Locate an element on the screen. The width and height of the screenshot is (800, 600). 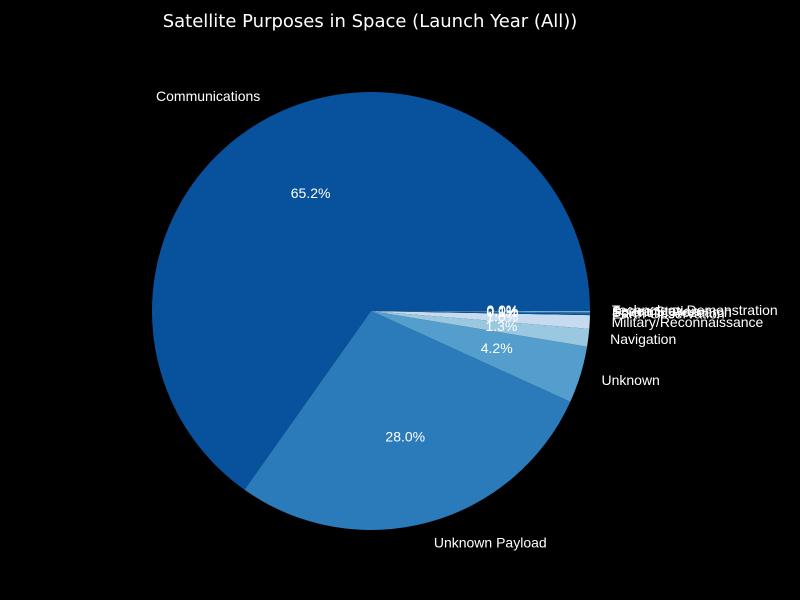
slice-label: Unknown is located at coordinates (630, 380).